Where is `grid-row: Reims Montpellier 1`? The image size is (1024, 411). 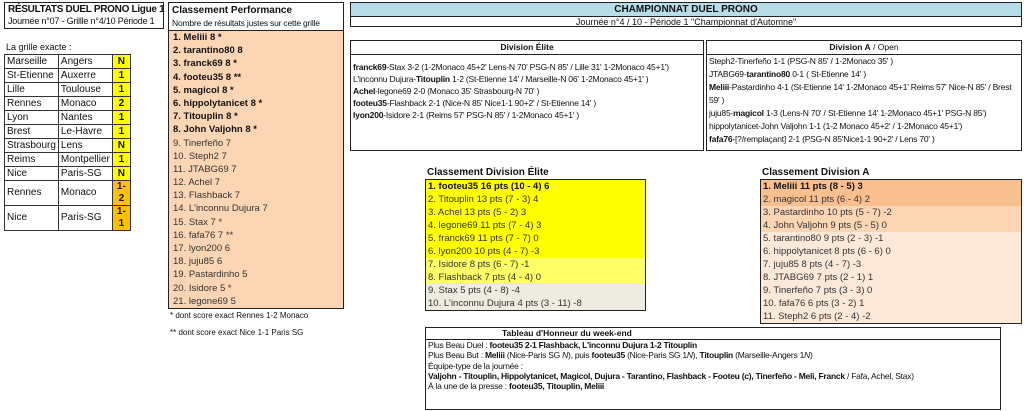
grid-row: Reims Montpellier 1 is located at coordinates (67, 159).